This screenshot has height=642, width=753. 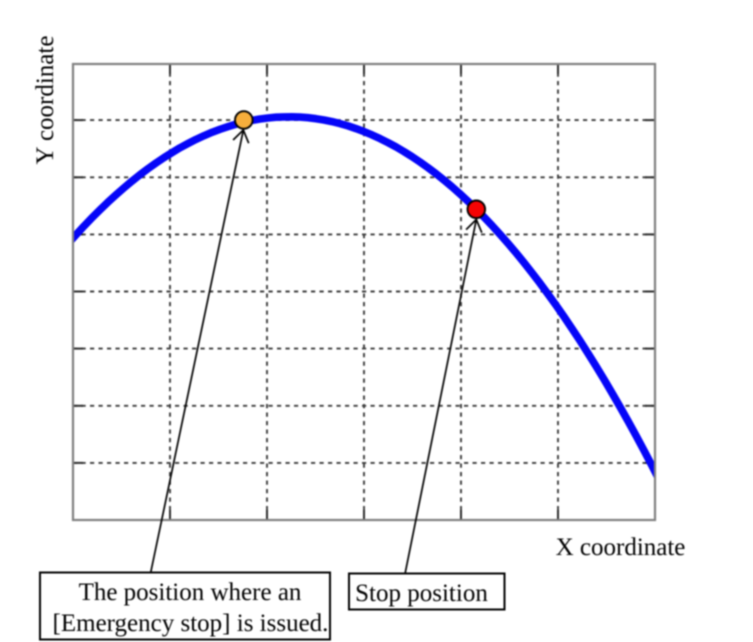 What do you see at coordinates (421, 593) in the screenshot?
I see `svg-text: Stop position` at bounding box center [421, 593].